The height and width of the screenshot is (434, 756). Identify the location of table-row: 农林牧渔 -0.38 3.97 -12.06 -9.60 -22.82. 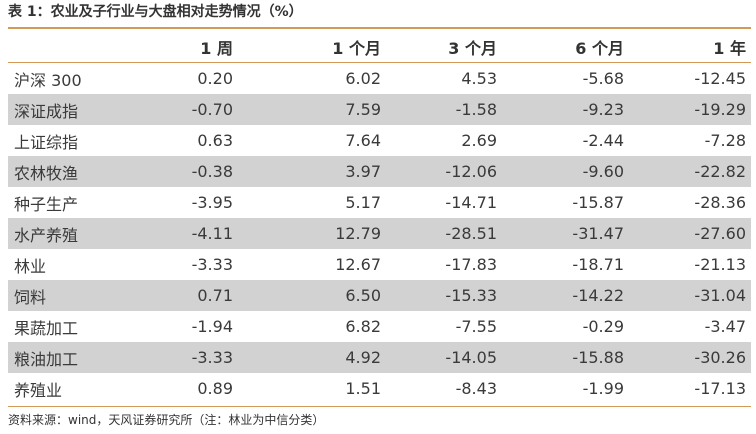
(379, 171).